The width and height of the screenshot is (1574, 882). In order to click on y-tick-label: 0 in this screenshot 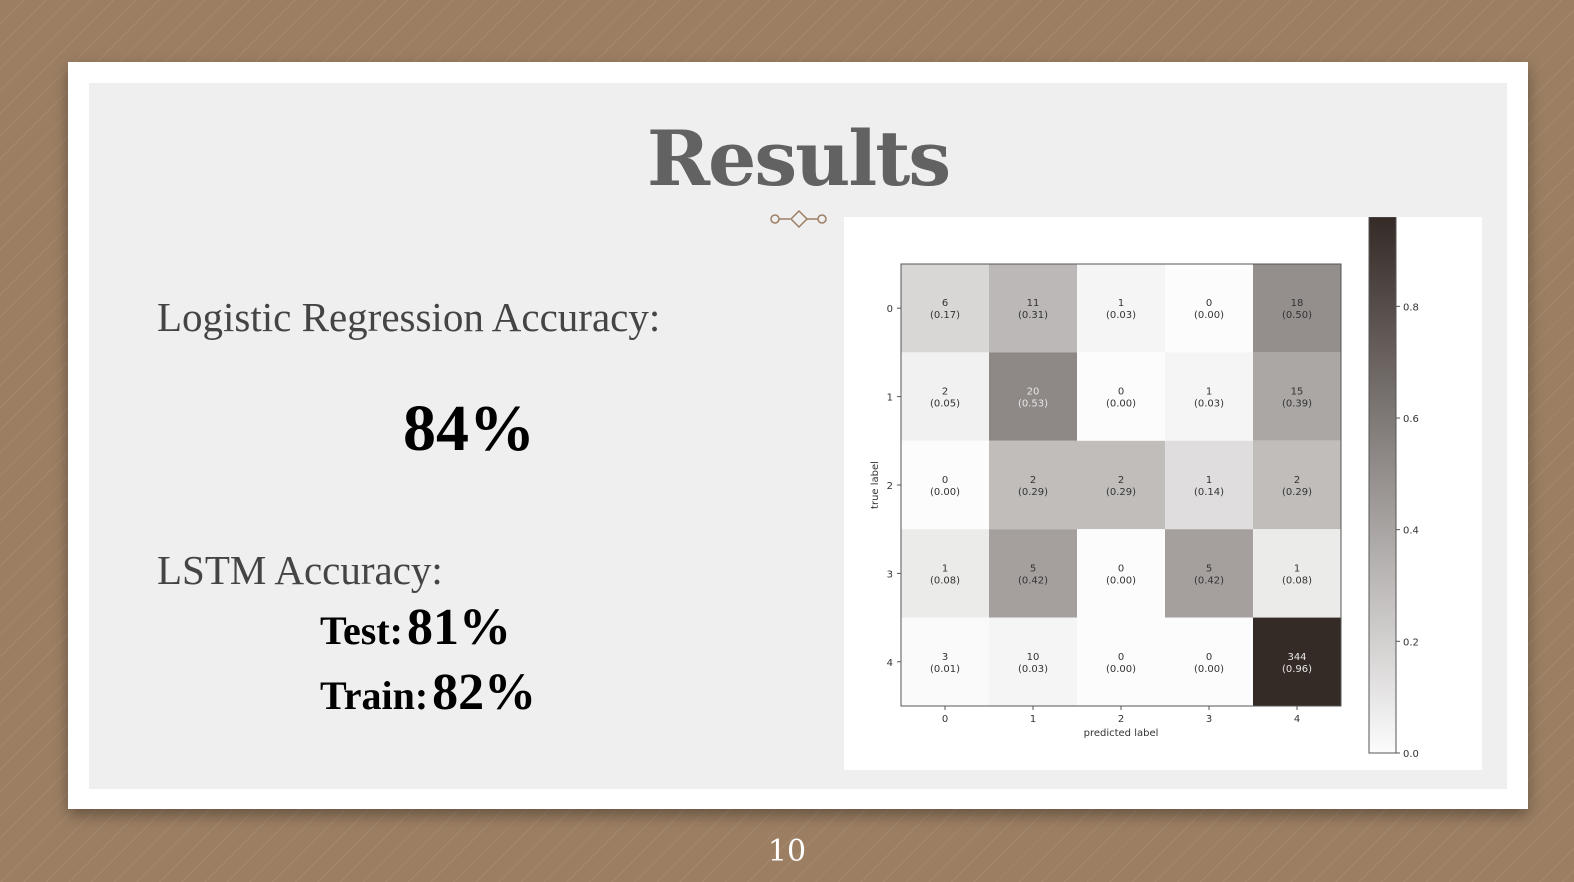, I will do `click(890, 309)`.